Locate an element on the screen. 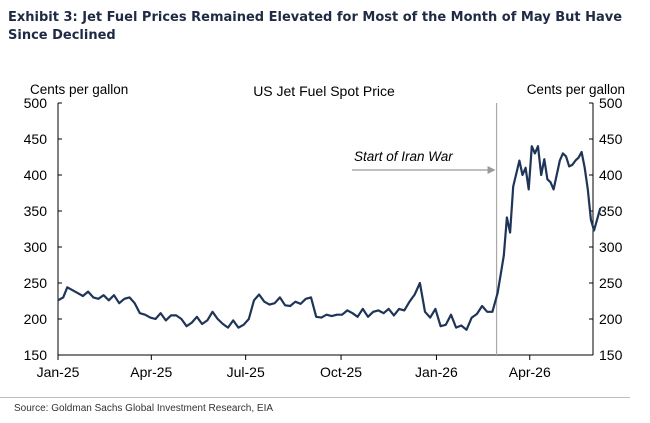 This screenshot has width=650, height=423. x-tick-label: Oct-25 is located at coordinates (341, 372).